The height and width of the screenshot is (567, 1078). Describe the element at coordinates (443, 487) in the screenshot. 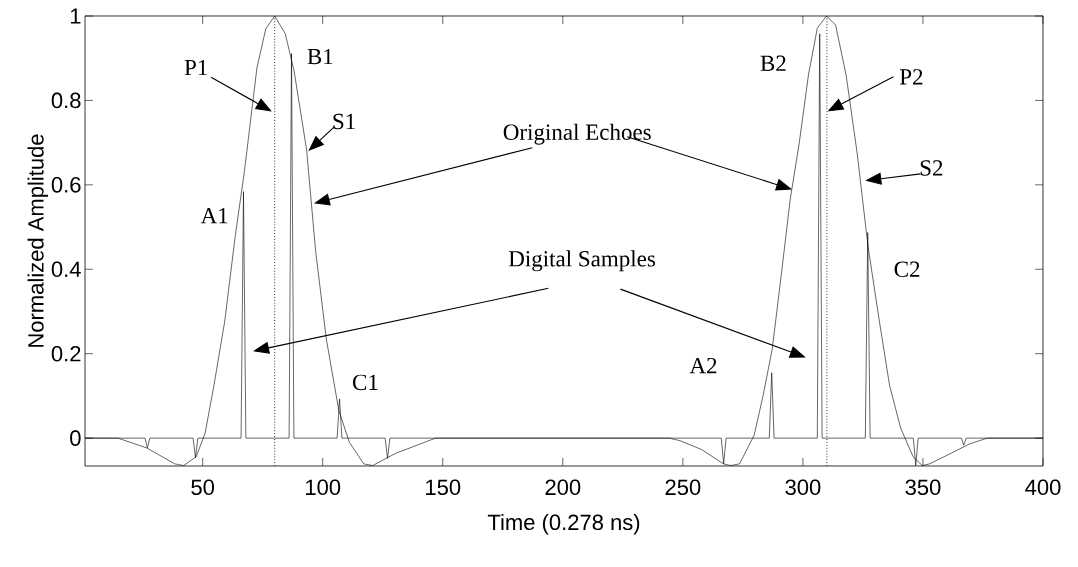

I see `x-tick-label: 150` at that location.